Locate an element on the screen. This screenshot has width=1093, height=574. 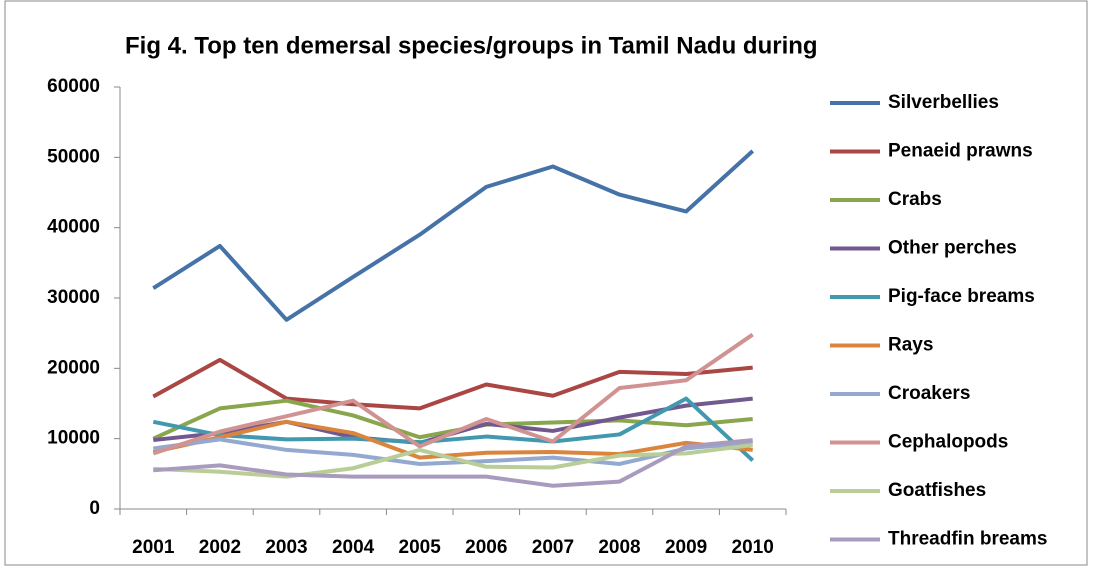
legend-label: Silverbellies is located at coordinates (943, 102).